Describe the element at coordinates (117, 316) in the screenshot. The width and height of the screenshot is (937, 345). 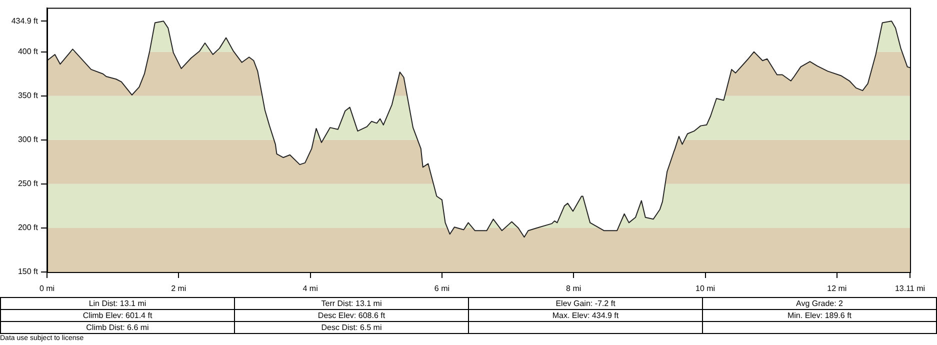
I see `text: Climb Elev: 601.4 ft` at that location.